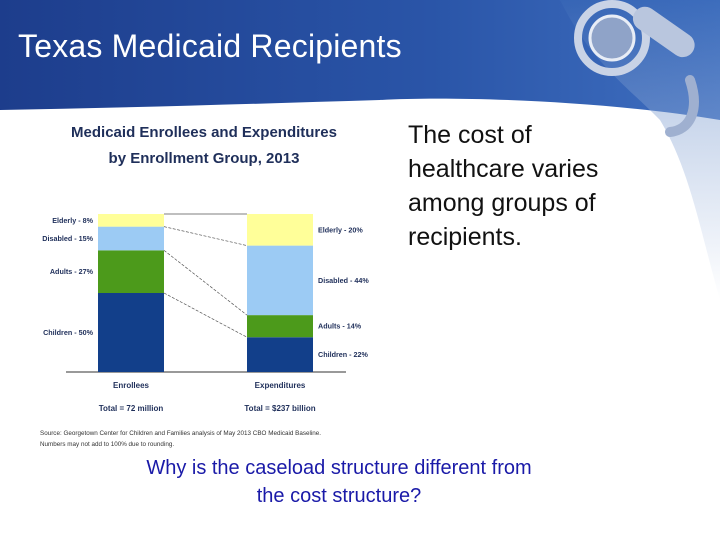  What do you see at coordinates (131, 408) in the screenshot?
I see `total-label-enrollees: Total = 72 million` at bounding box center [131, 408].